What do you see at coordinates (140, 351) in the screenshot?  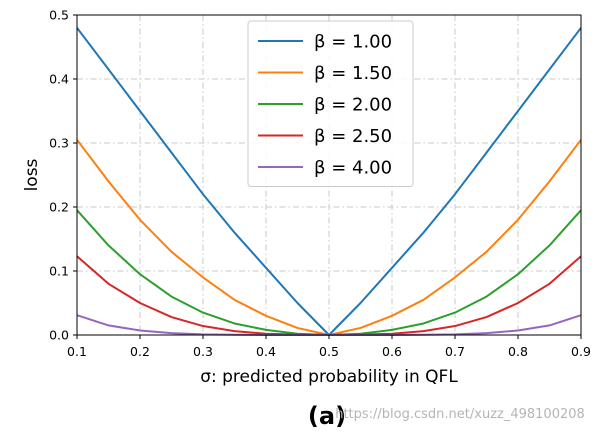 I see `x-tick-label: 0.2` at bounding box center [140, 351].